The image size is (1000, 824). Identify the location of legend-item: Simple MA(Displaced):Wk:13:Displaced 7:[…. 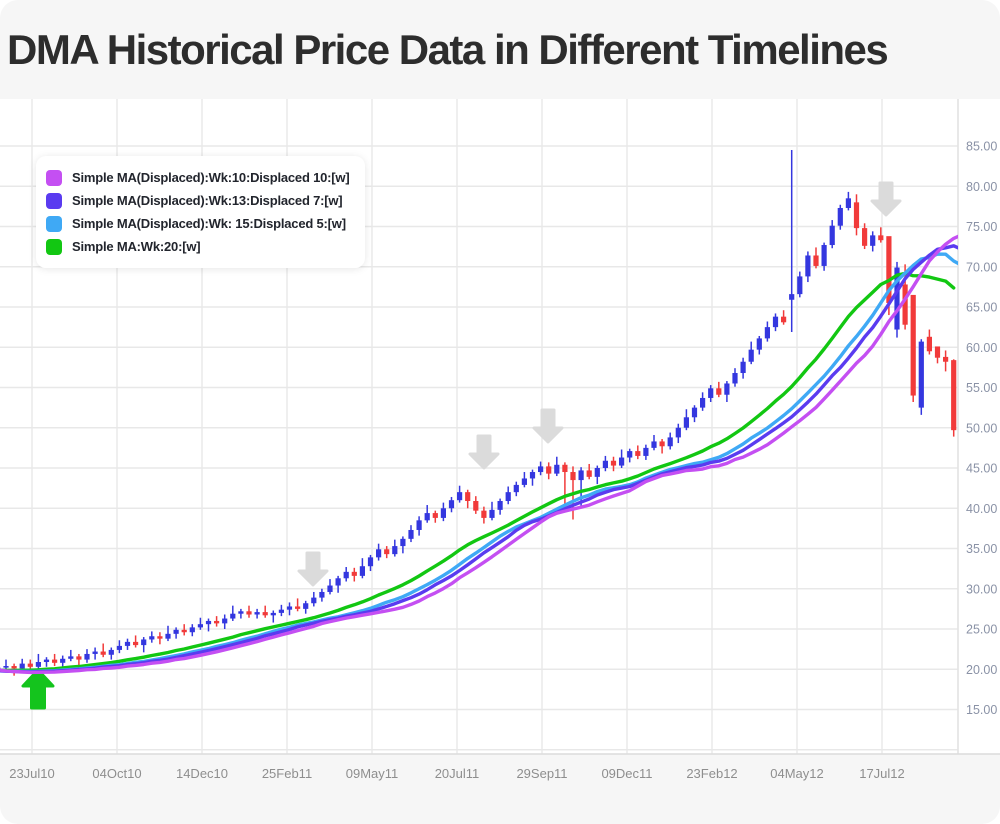
(197, 200).